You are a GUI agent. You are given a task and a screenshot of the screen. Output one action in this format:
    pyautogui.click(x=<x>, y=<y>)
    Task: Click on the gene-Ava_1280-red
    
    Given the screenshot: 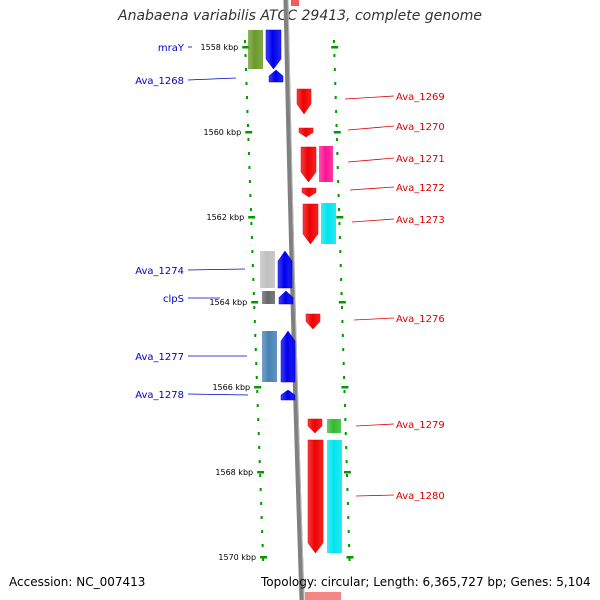 What is the action you would take?
    pyautogui.click(x=315, y=496)
    